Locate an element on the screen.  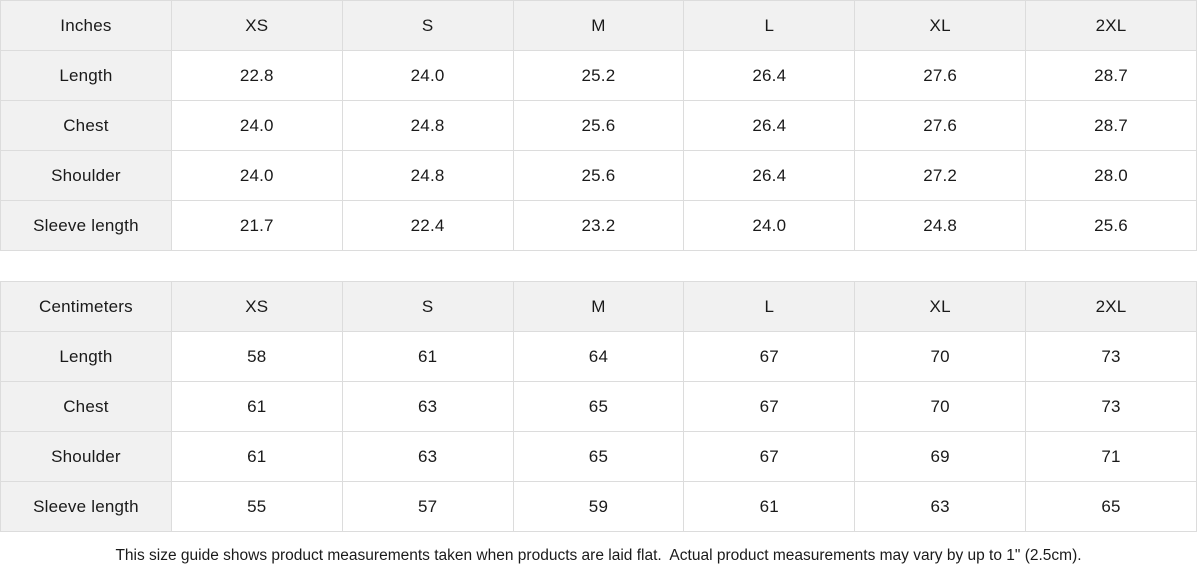
measurement-value: 71 is located at coordinates (1111, 456).